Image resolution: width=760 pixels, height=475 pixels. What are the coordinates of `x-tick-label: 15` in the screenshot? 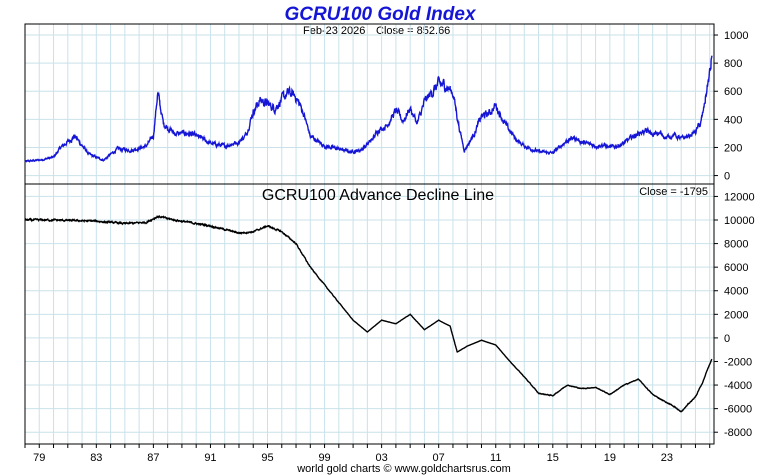 It's located at (553, 458).